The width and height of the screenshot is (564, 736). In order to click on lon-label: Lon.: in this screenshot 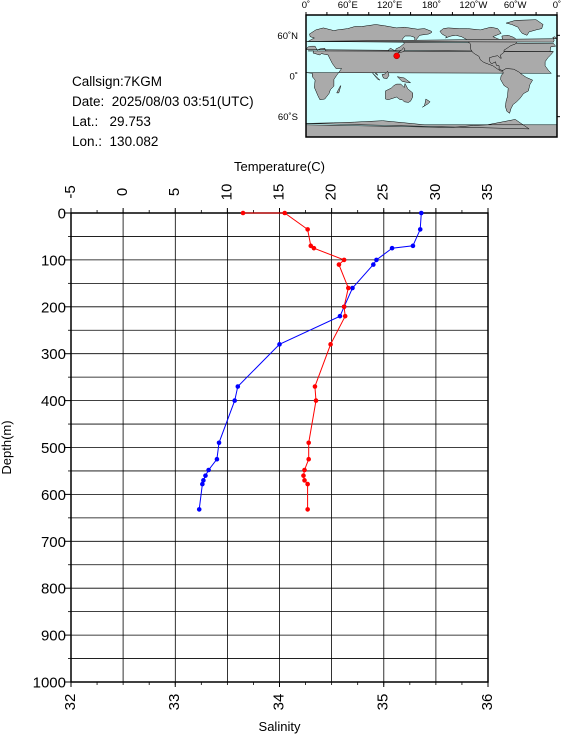, I will do `click(87, 141)`.